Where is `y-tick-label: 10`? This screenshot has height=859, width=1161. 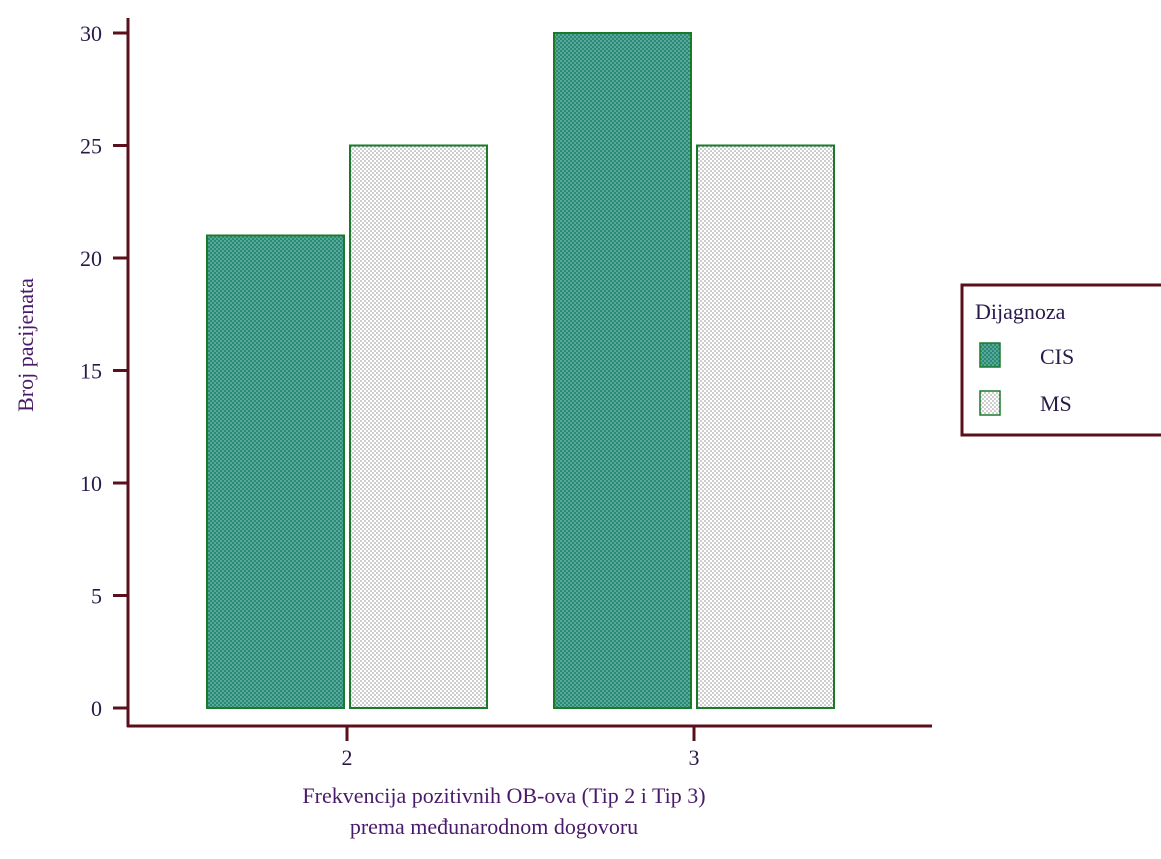
y-tick-label: 10 is located at coordinates (91, 483).